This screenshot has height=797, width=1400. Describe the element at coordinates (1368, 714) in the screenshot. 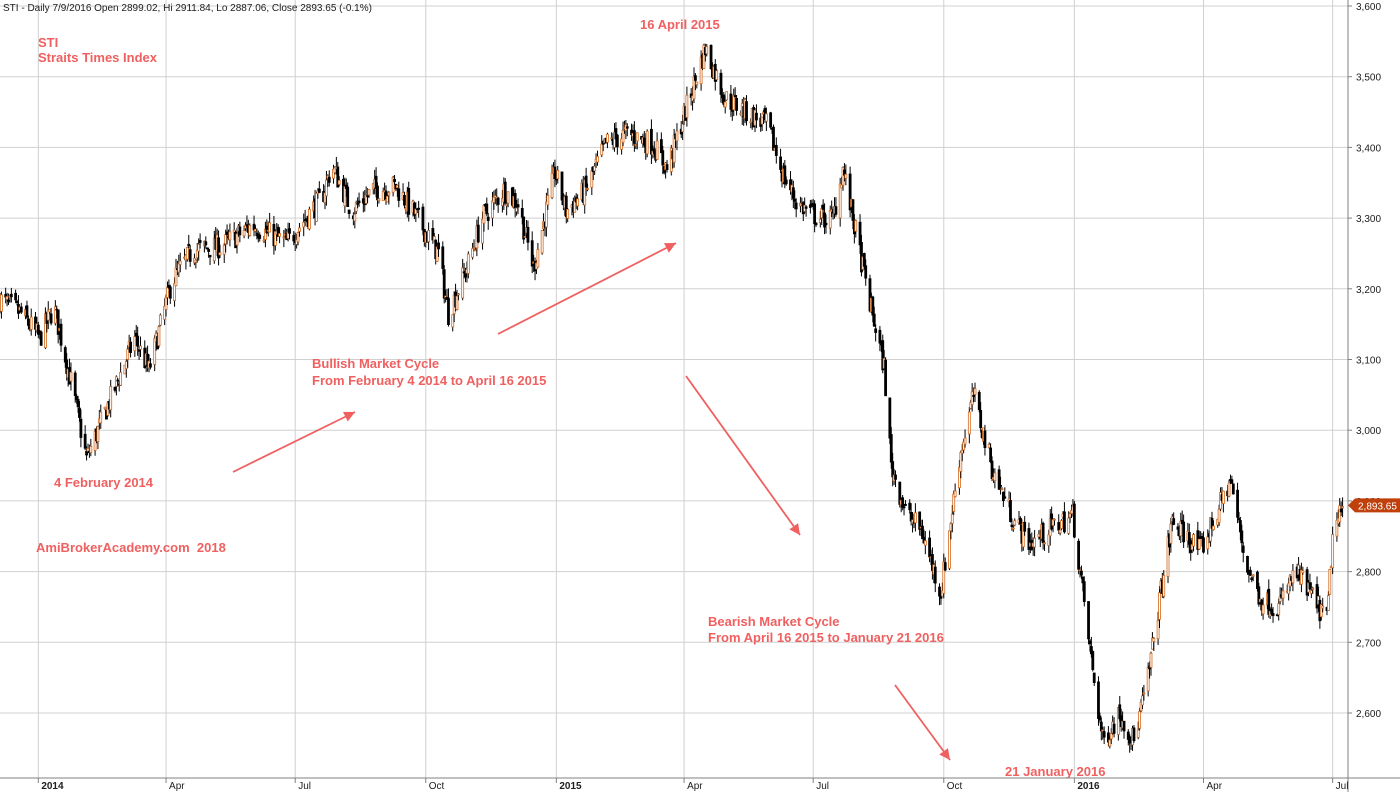

I see `y-tick-label: 2,600` at that location.